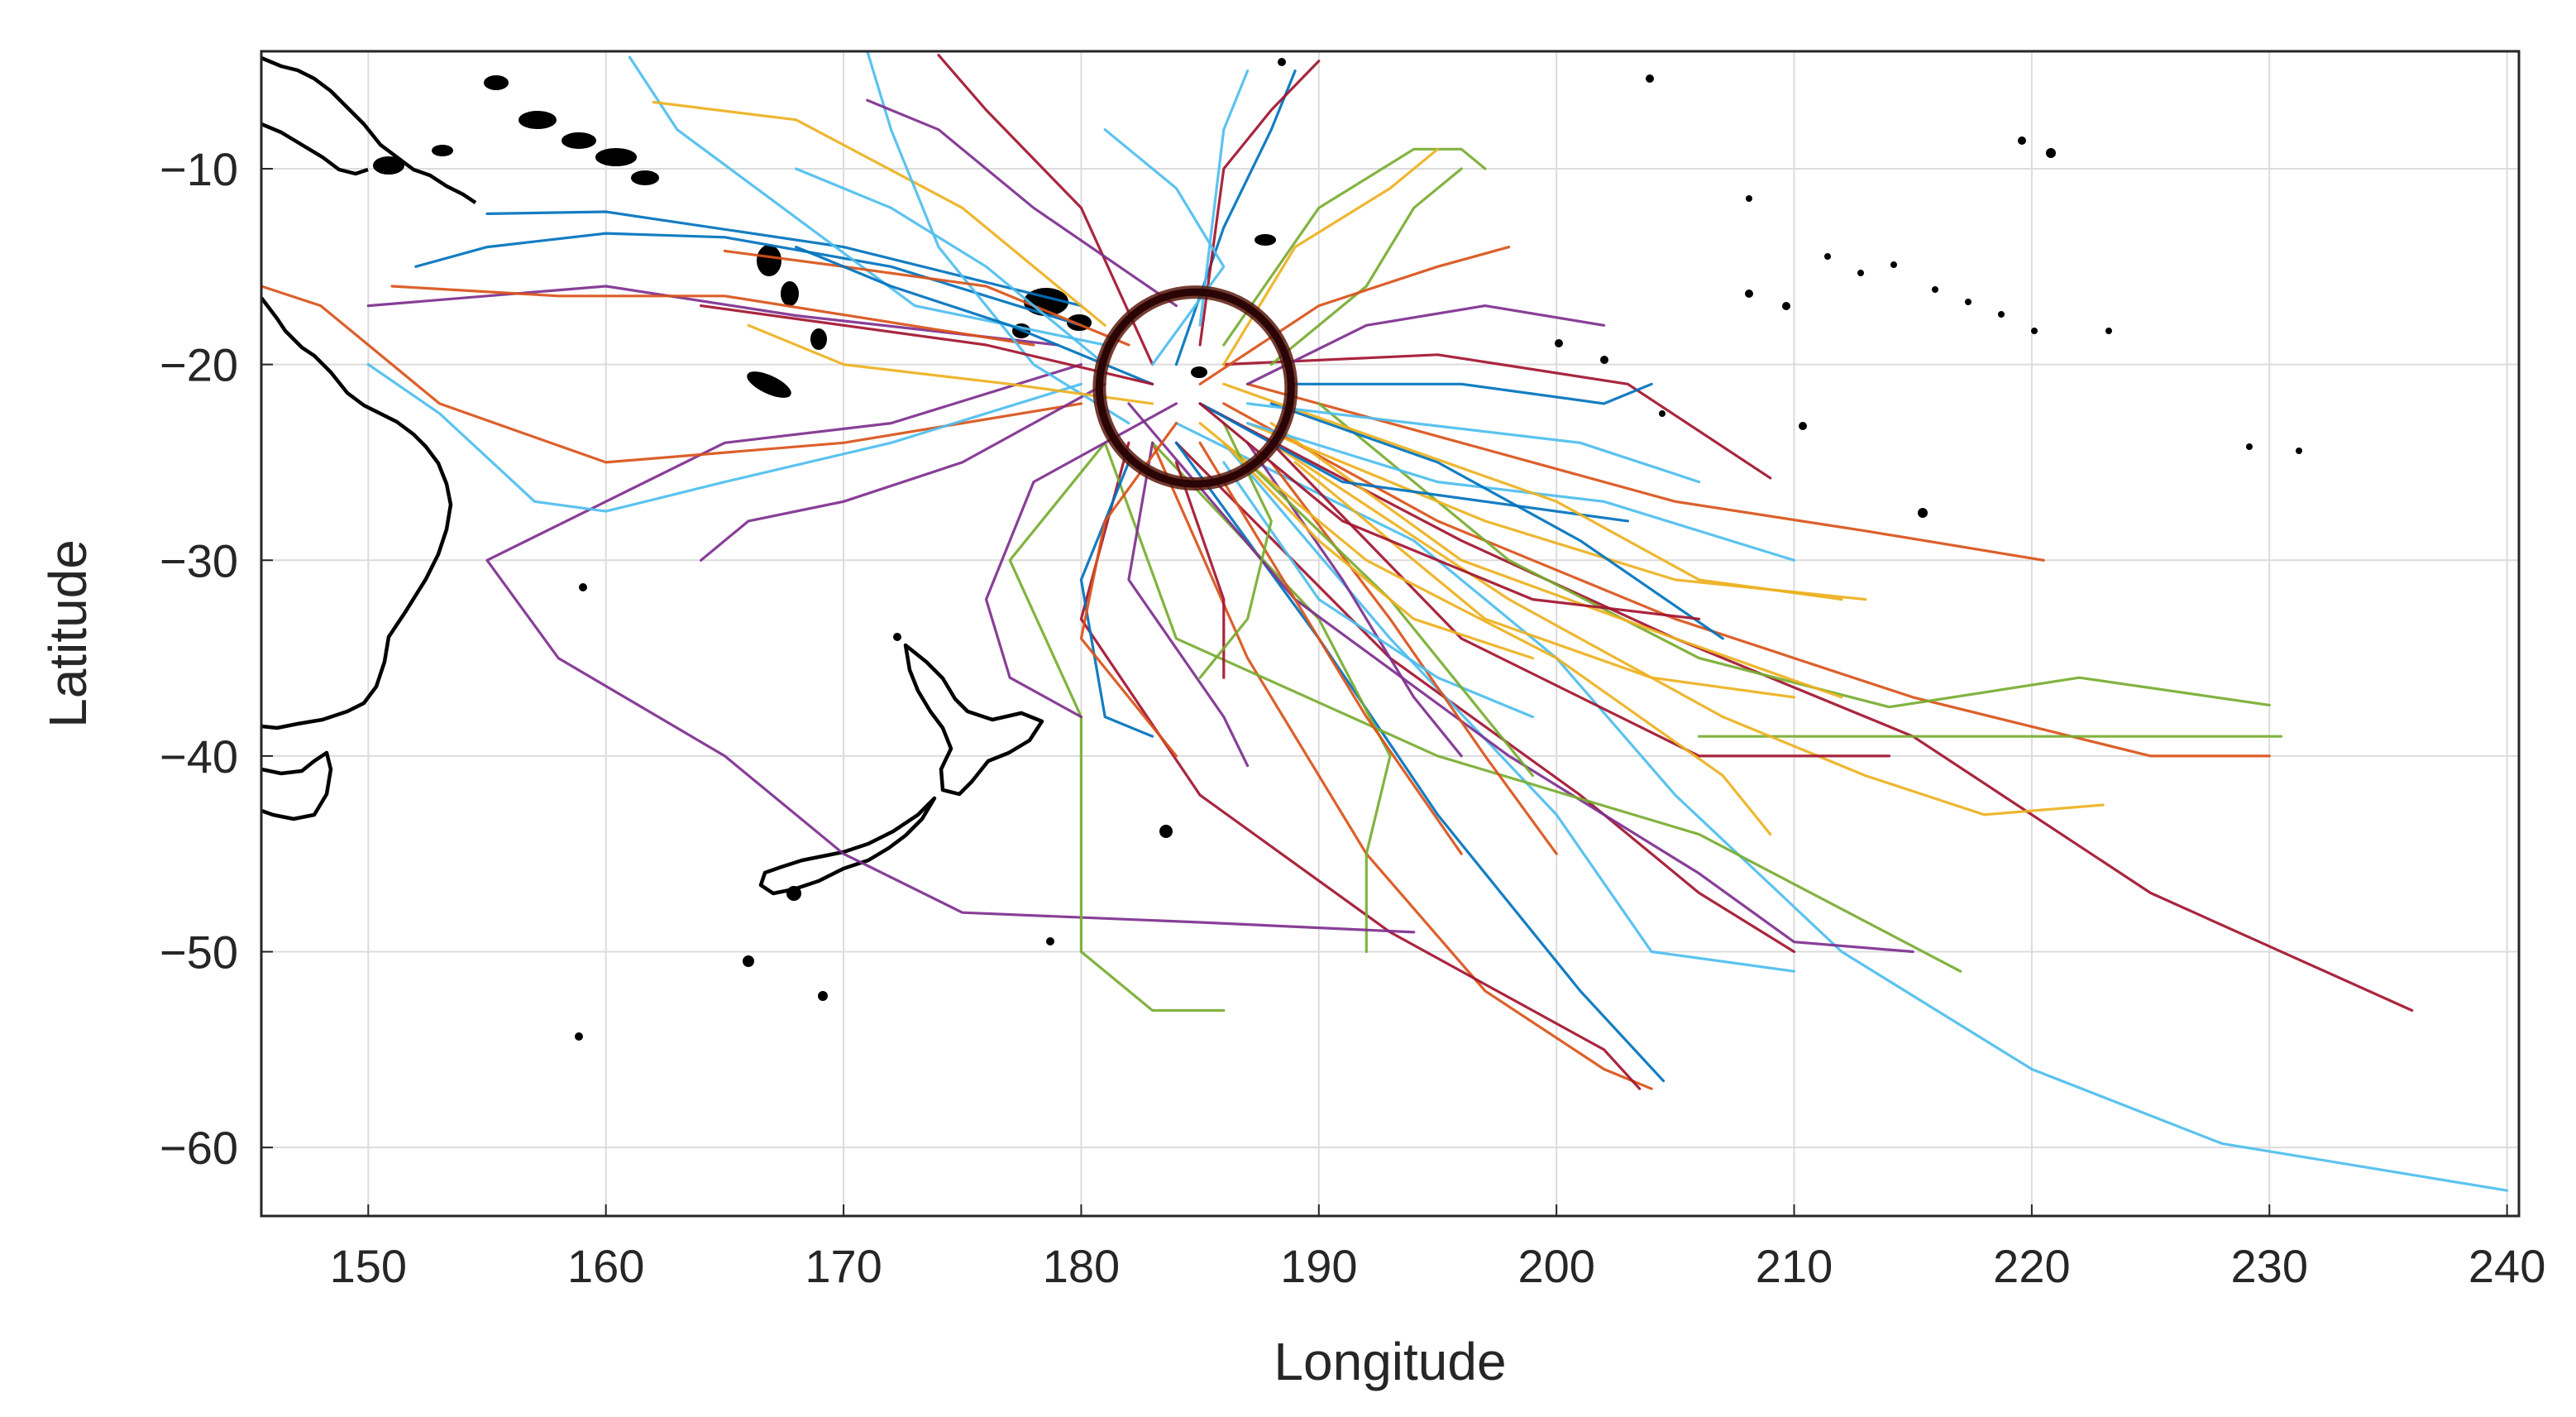  I want to click on png-coastline, so click(369, 129).